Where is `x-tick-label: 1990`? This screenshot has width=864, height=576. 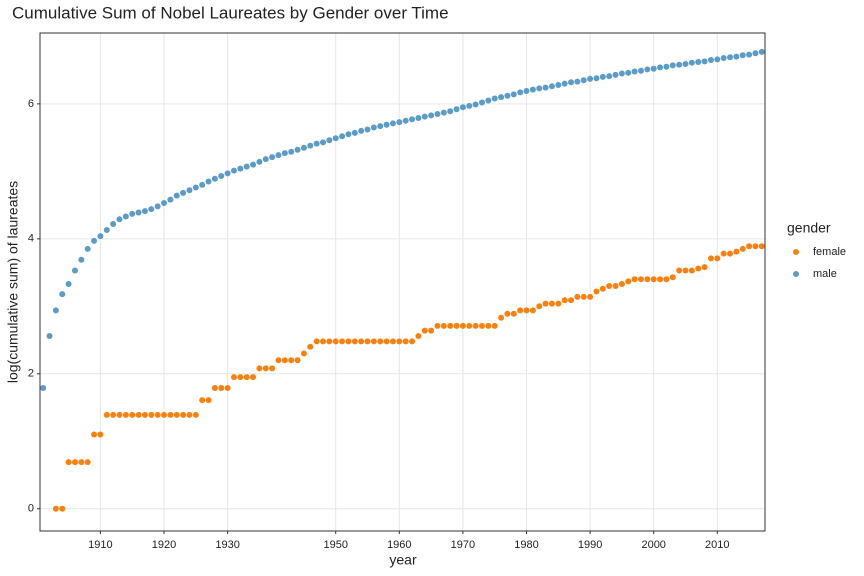
x-tick-label: 1990 is located at coordinates (590, 545).